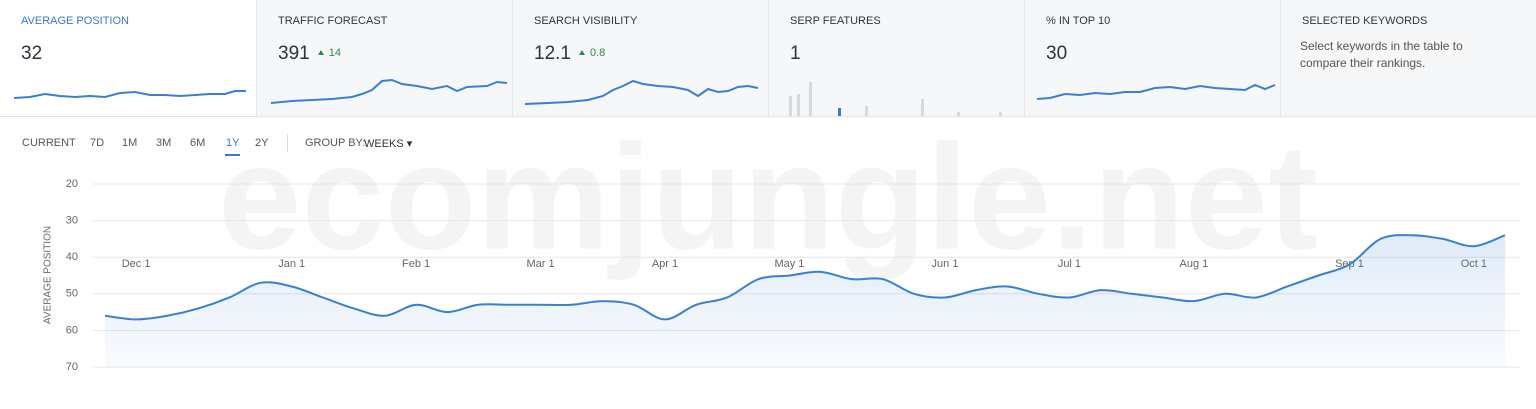 The image size is (1536, 409). Describe the element at coordinates (130, 143) in the screenshot. I see `range-button: 1M` at that location.